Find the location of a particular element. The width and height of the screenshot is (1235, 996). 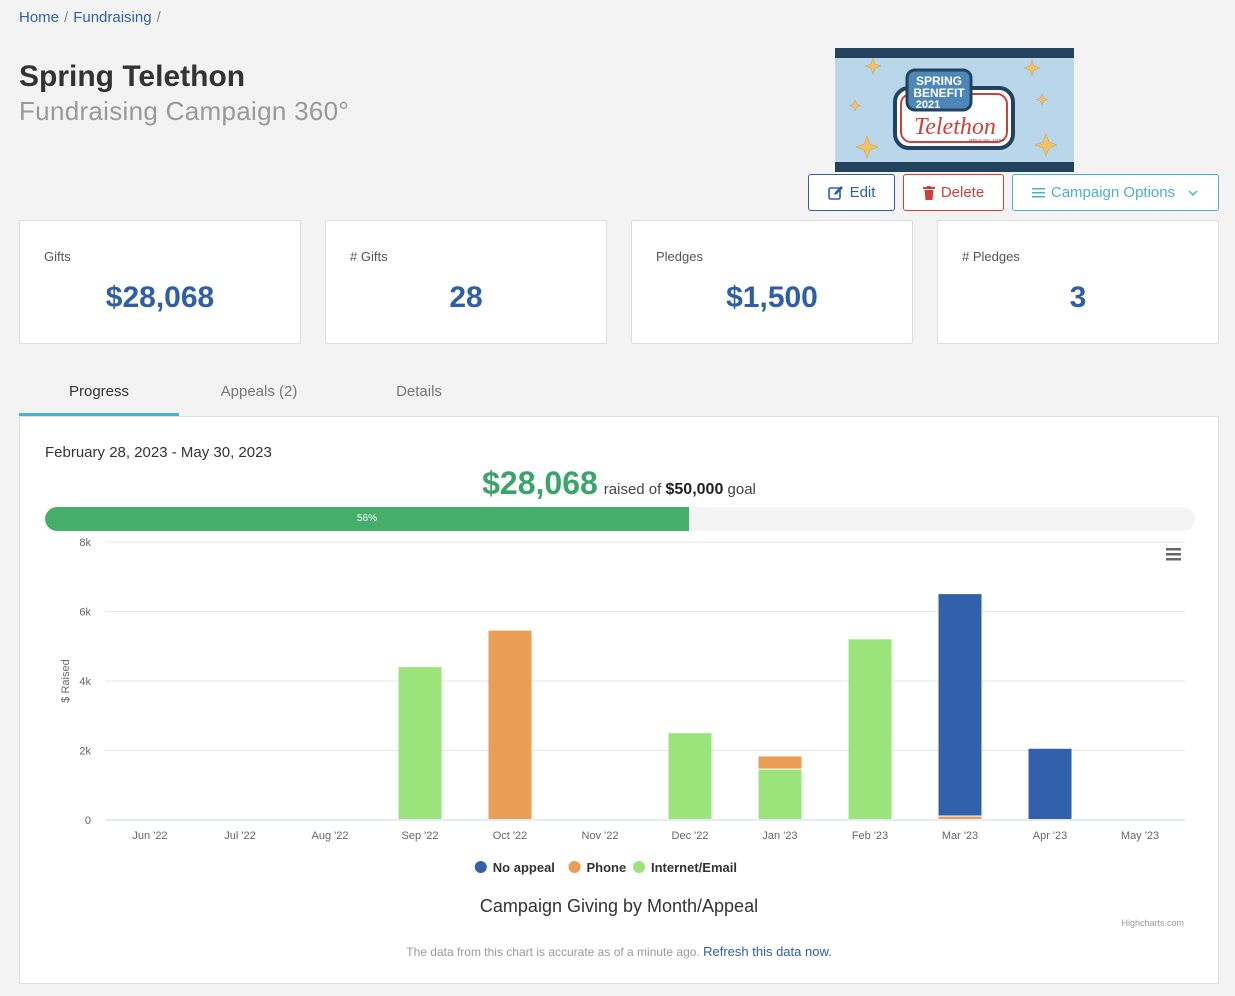

goal-word: goal is located at coordinates (741, 489).